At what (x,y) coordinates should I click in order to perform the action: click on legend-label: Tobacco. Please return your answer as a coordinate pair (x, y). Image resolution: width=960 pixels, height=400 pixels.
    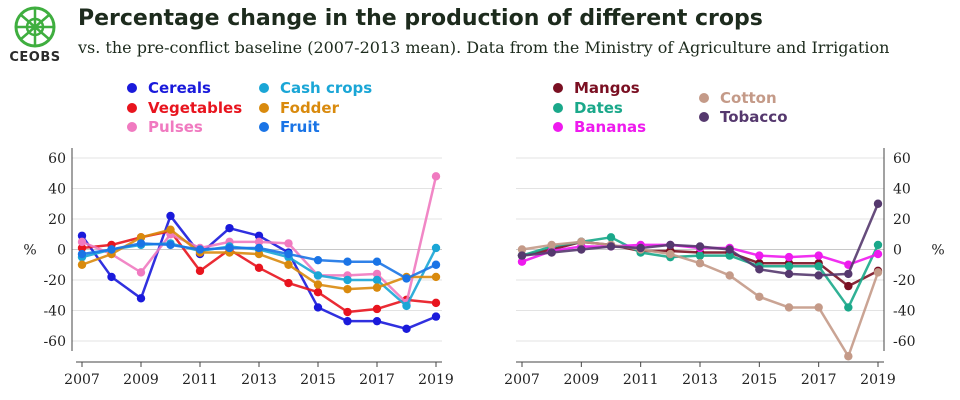
    Looking at the image, I should click on (754, 117).